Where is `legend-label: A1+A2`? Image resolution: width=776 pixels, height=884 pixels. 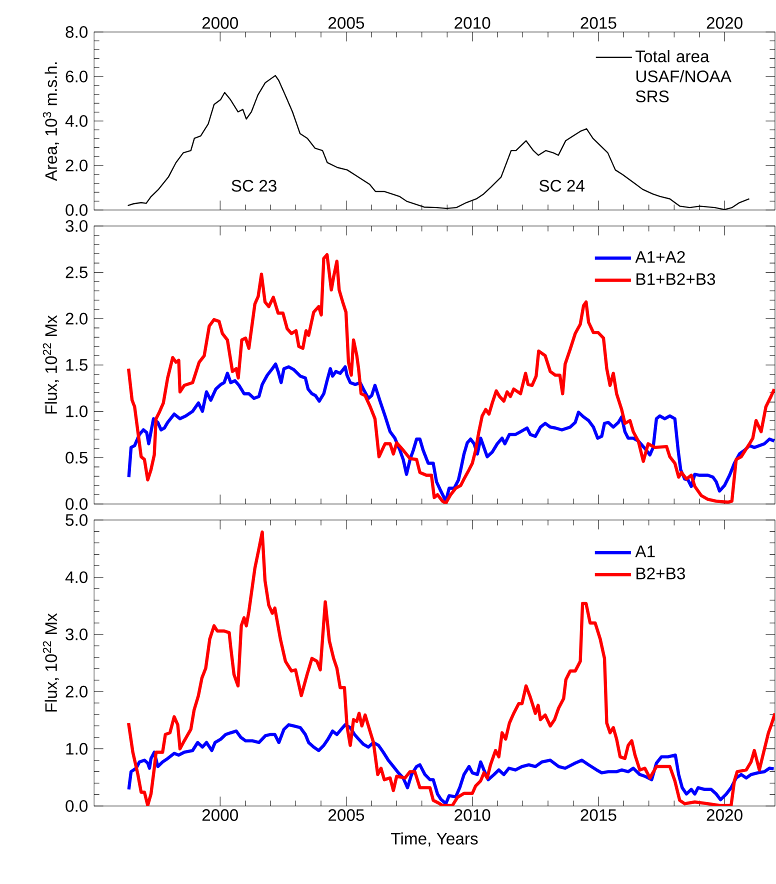 legend-label: A1+A2 is located at coordinates (660, 257).